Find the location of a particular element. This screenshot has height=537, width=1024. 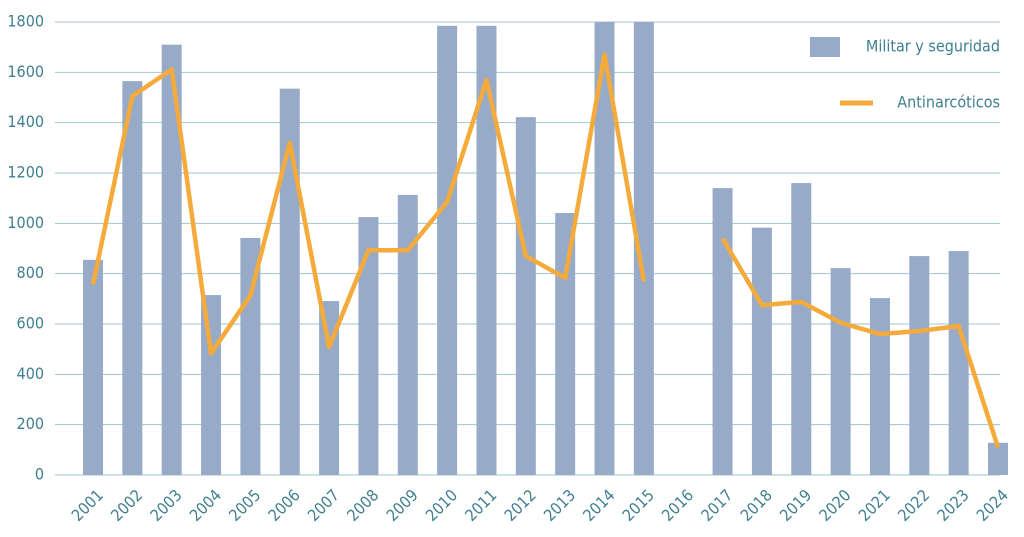

y-tick-label: 1600 is located at coordinates (25, 71).